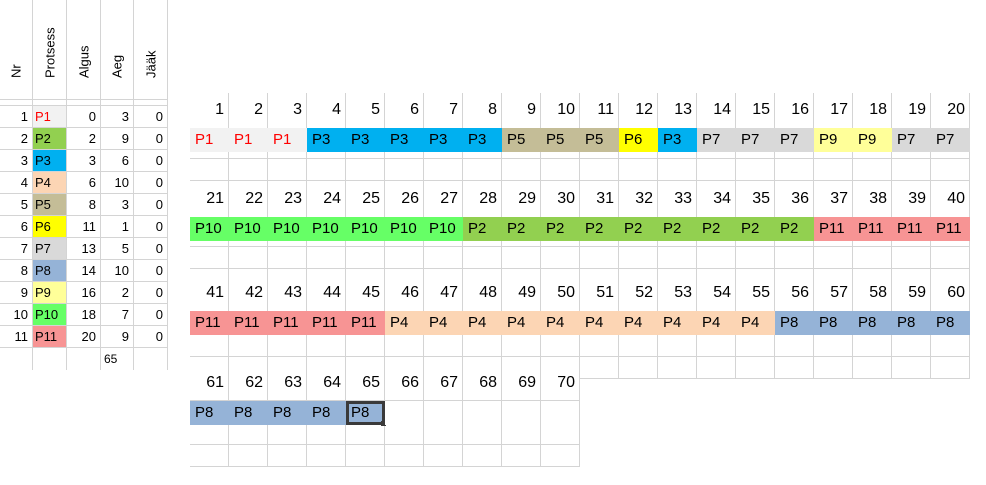  I want to click on process-name: P3, so click(50, 161).